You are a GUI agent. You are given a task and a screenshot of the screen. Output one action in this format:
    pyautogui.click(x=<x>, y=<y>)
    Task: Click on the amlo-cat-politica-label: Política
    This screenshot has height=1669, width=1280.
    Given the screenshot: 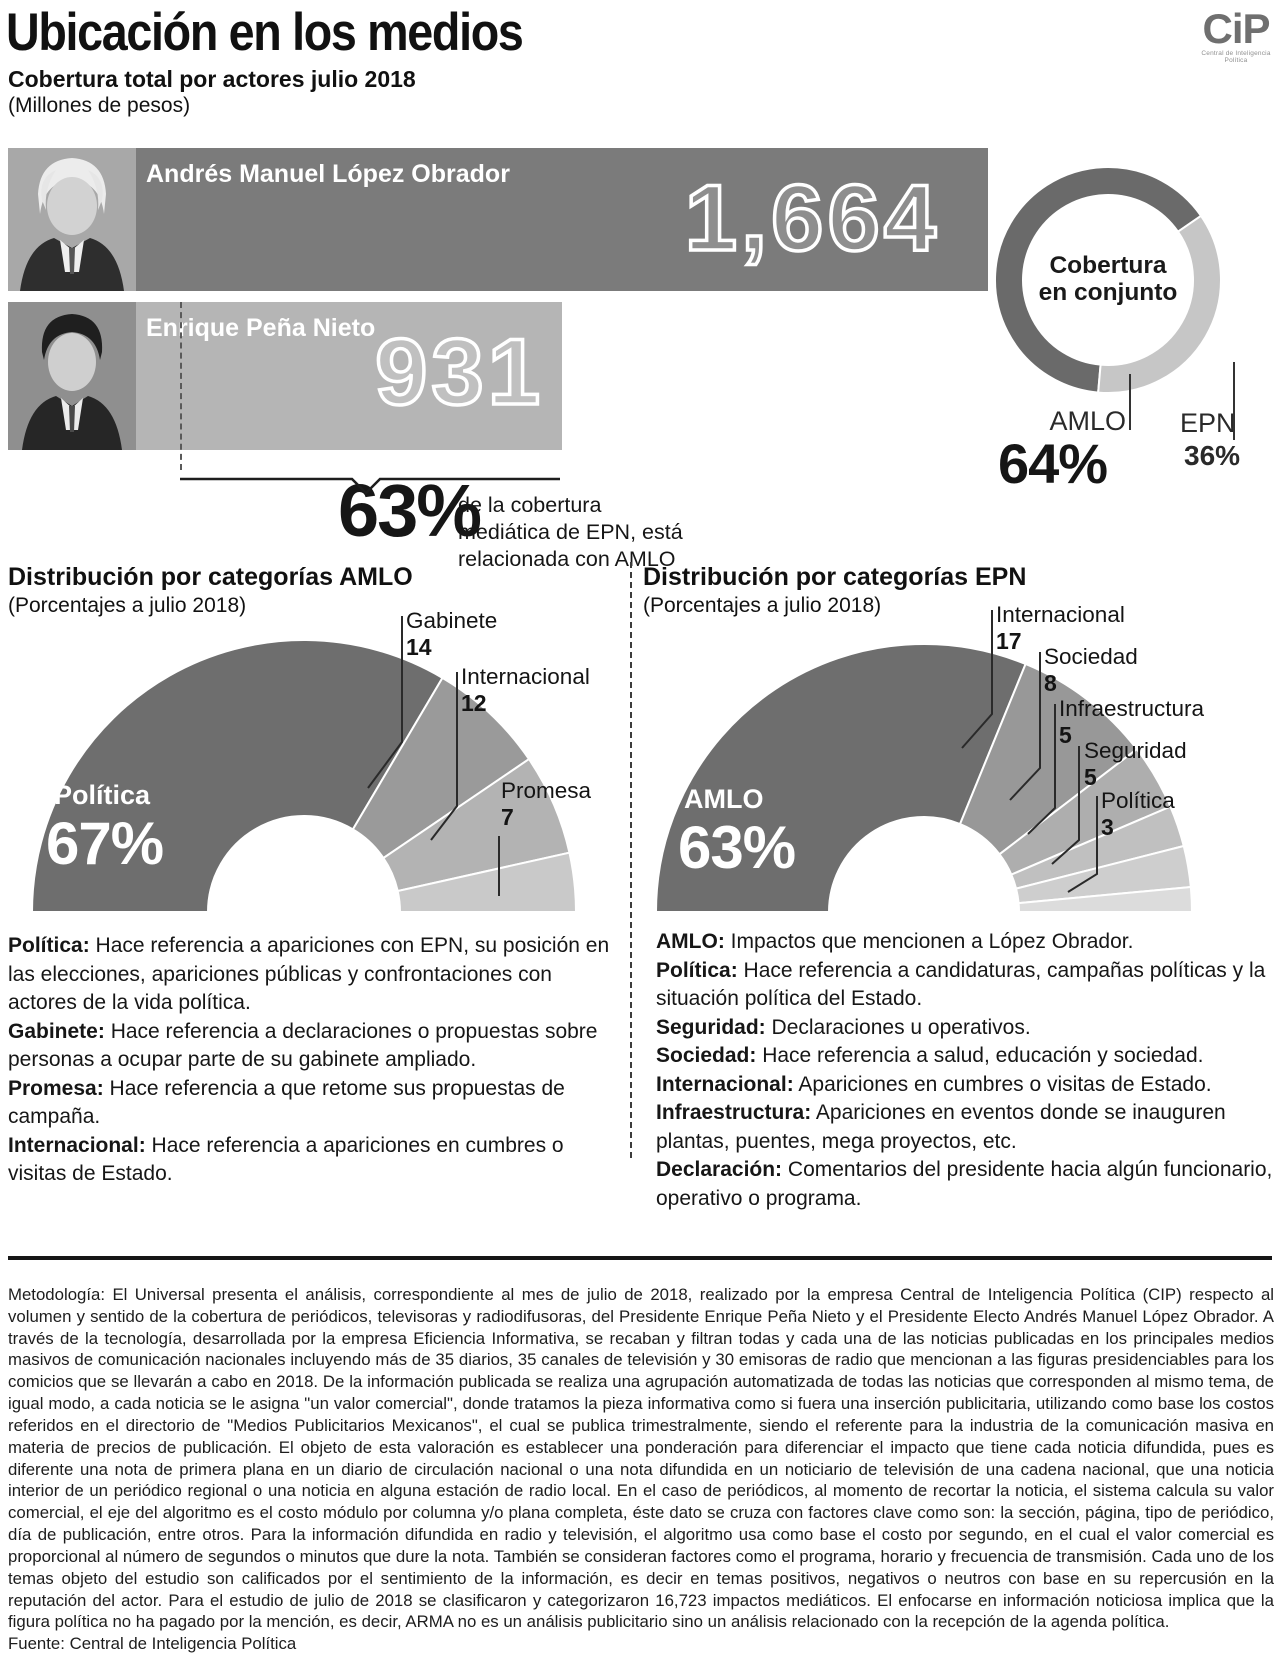 What is the action you would take?
    pyautogui.click(x=102, y=795)
    